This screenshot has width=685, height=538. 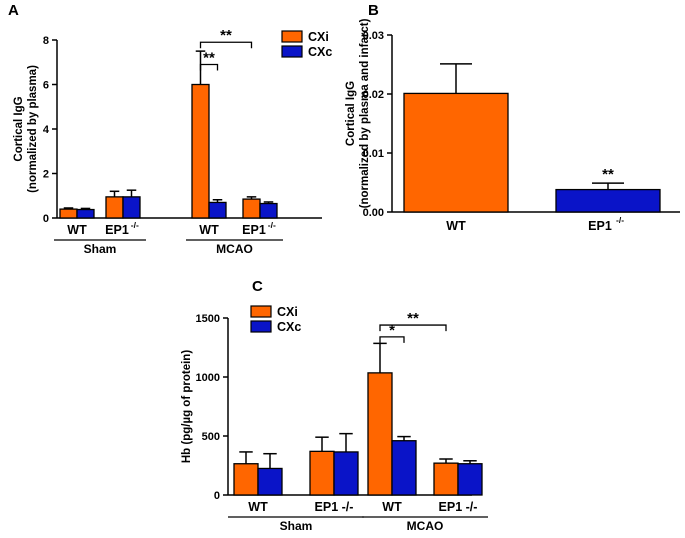 I want to click on panel-label-b: B, so click(x=373, y=10).